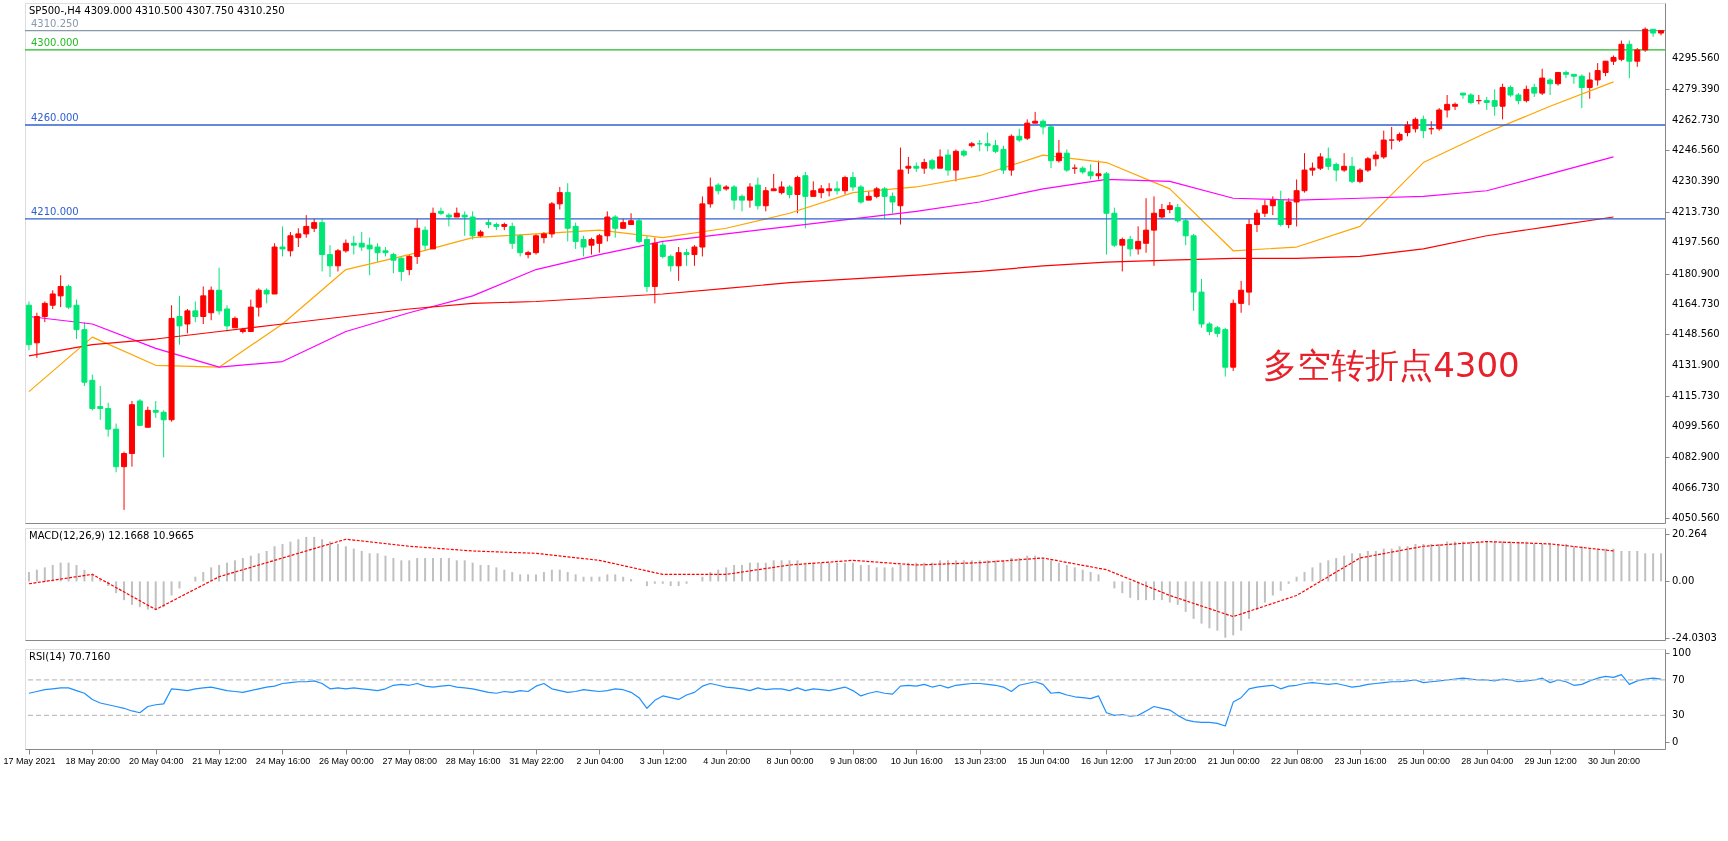  Describe the element at coordinates (1696, 365) in the screenshot. I see `y-tick-label: 4131.900` at that location.